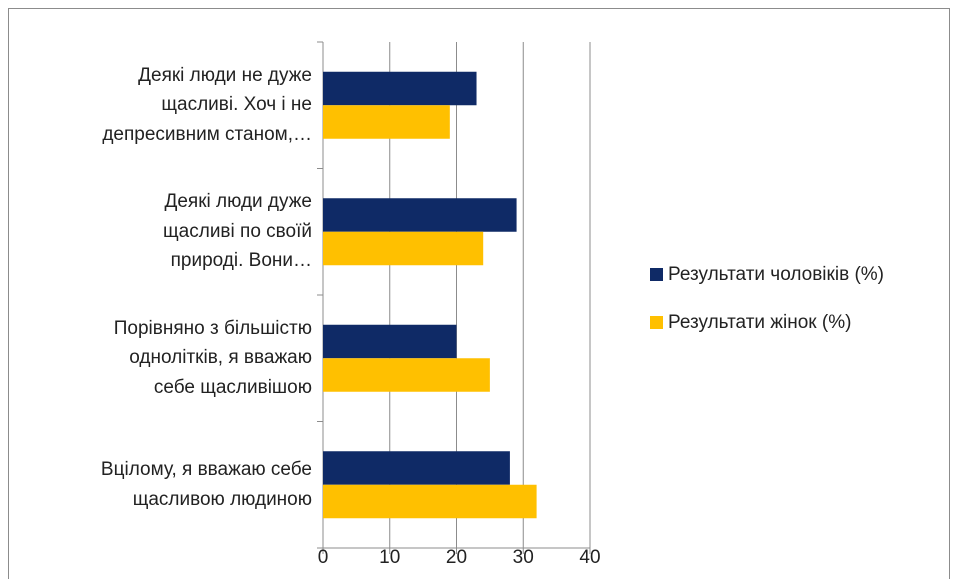 The width and height of the screenshot is (958, 579). What do you see at coordinates (759, 322) in the screenshot?
I see `legend-label: Результати жінок (%)` at bounding box center [759, 322].